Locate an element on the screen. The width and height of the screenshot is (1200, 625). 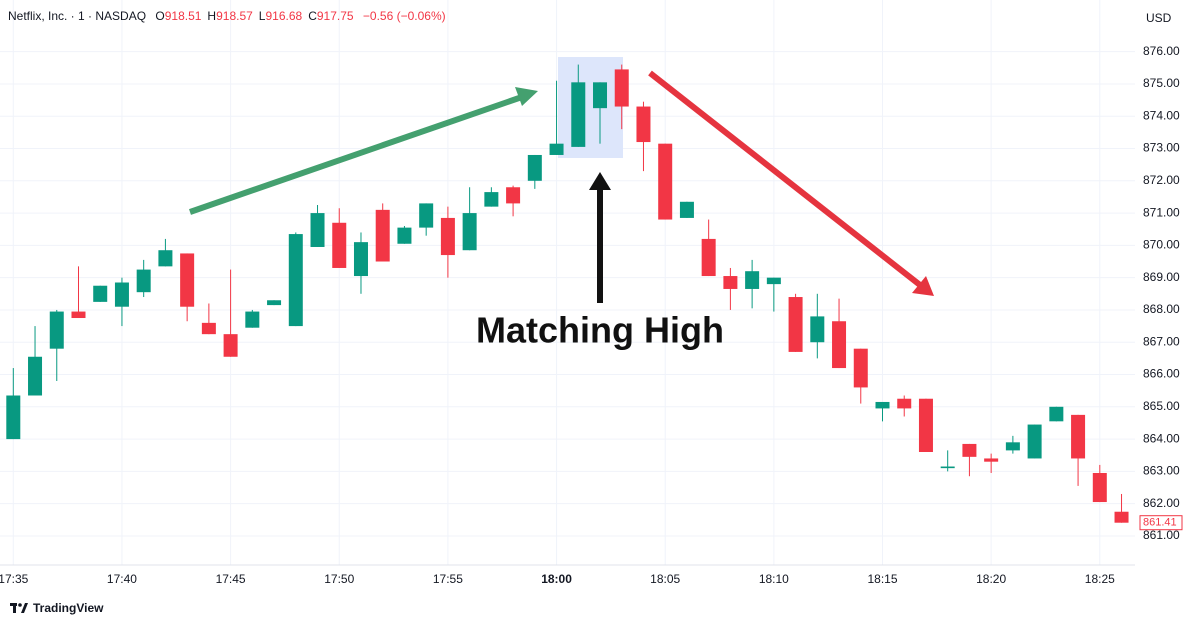
y-tick-label: 870.00 is located at coordinates (1161, 245).